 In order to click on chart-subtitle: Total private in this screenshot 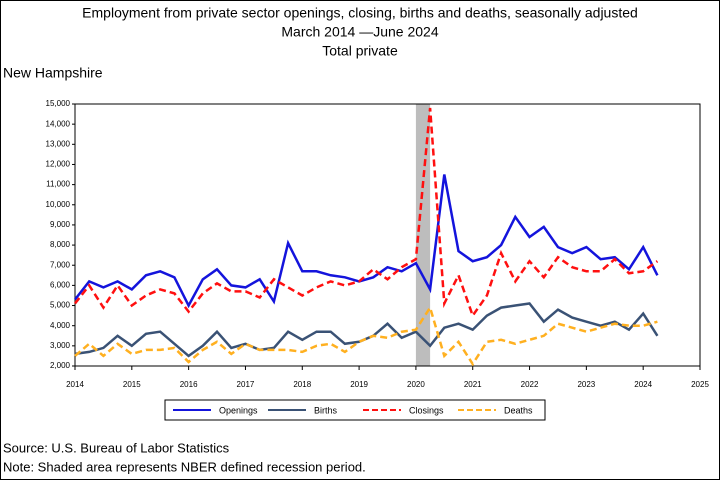, I will do `click(360, 51)`.